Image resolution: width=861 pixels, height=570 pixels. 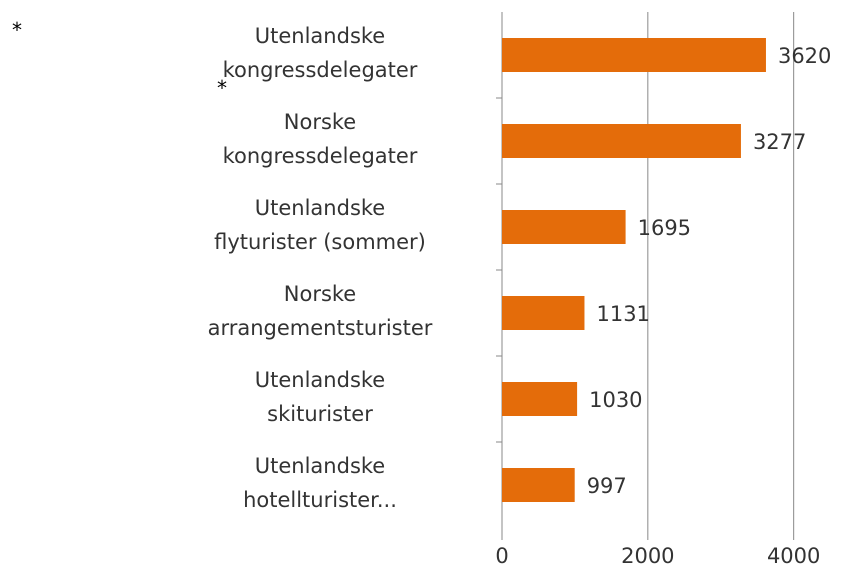 I want to click on value-label: 997, so click(x=607, y=486).